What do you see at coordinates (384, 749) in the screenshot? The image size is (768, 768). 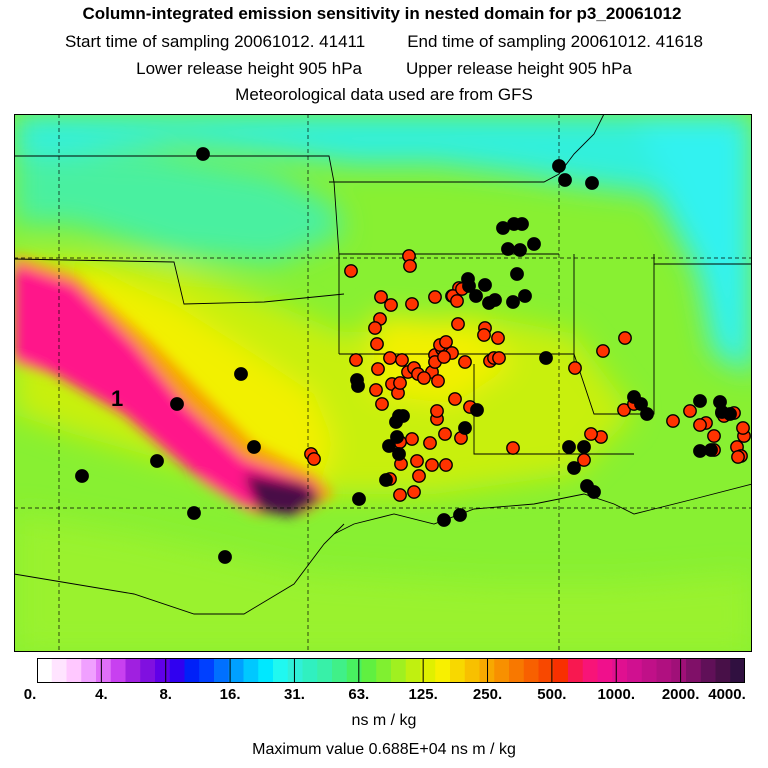 I see `maximum-value-label: Maximum value 0.688E+04 ns m / kg` at bounding box center [384, 749].